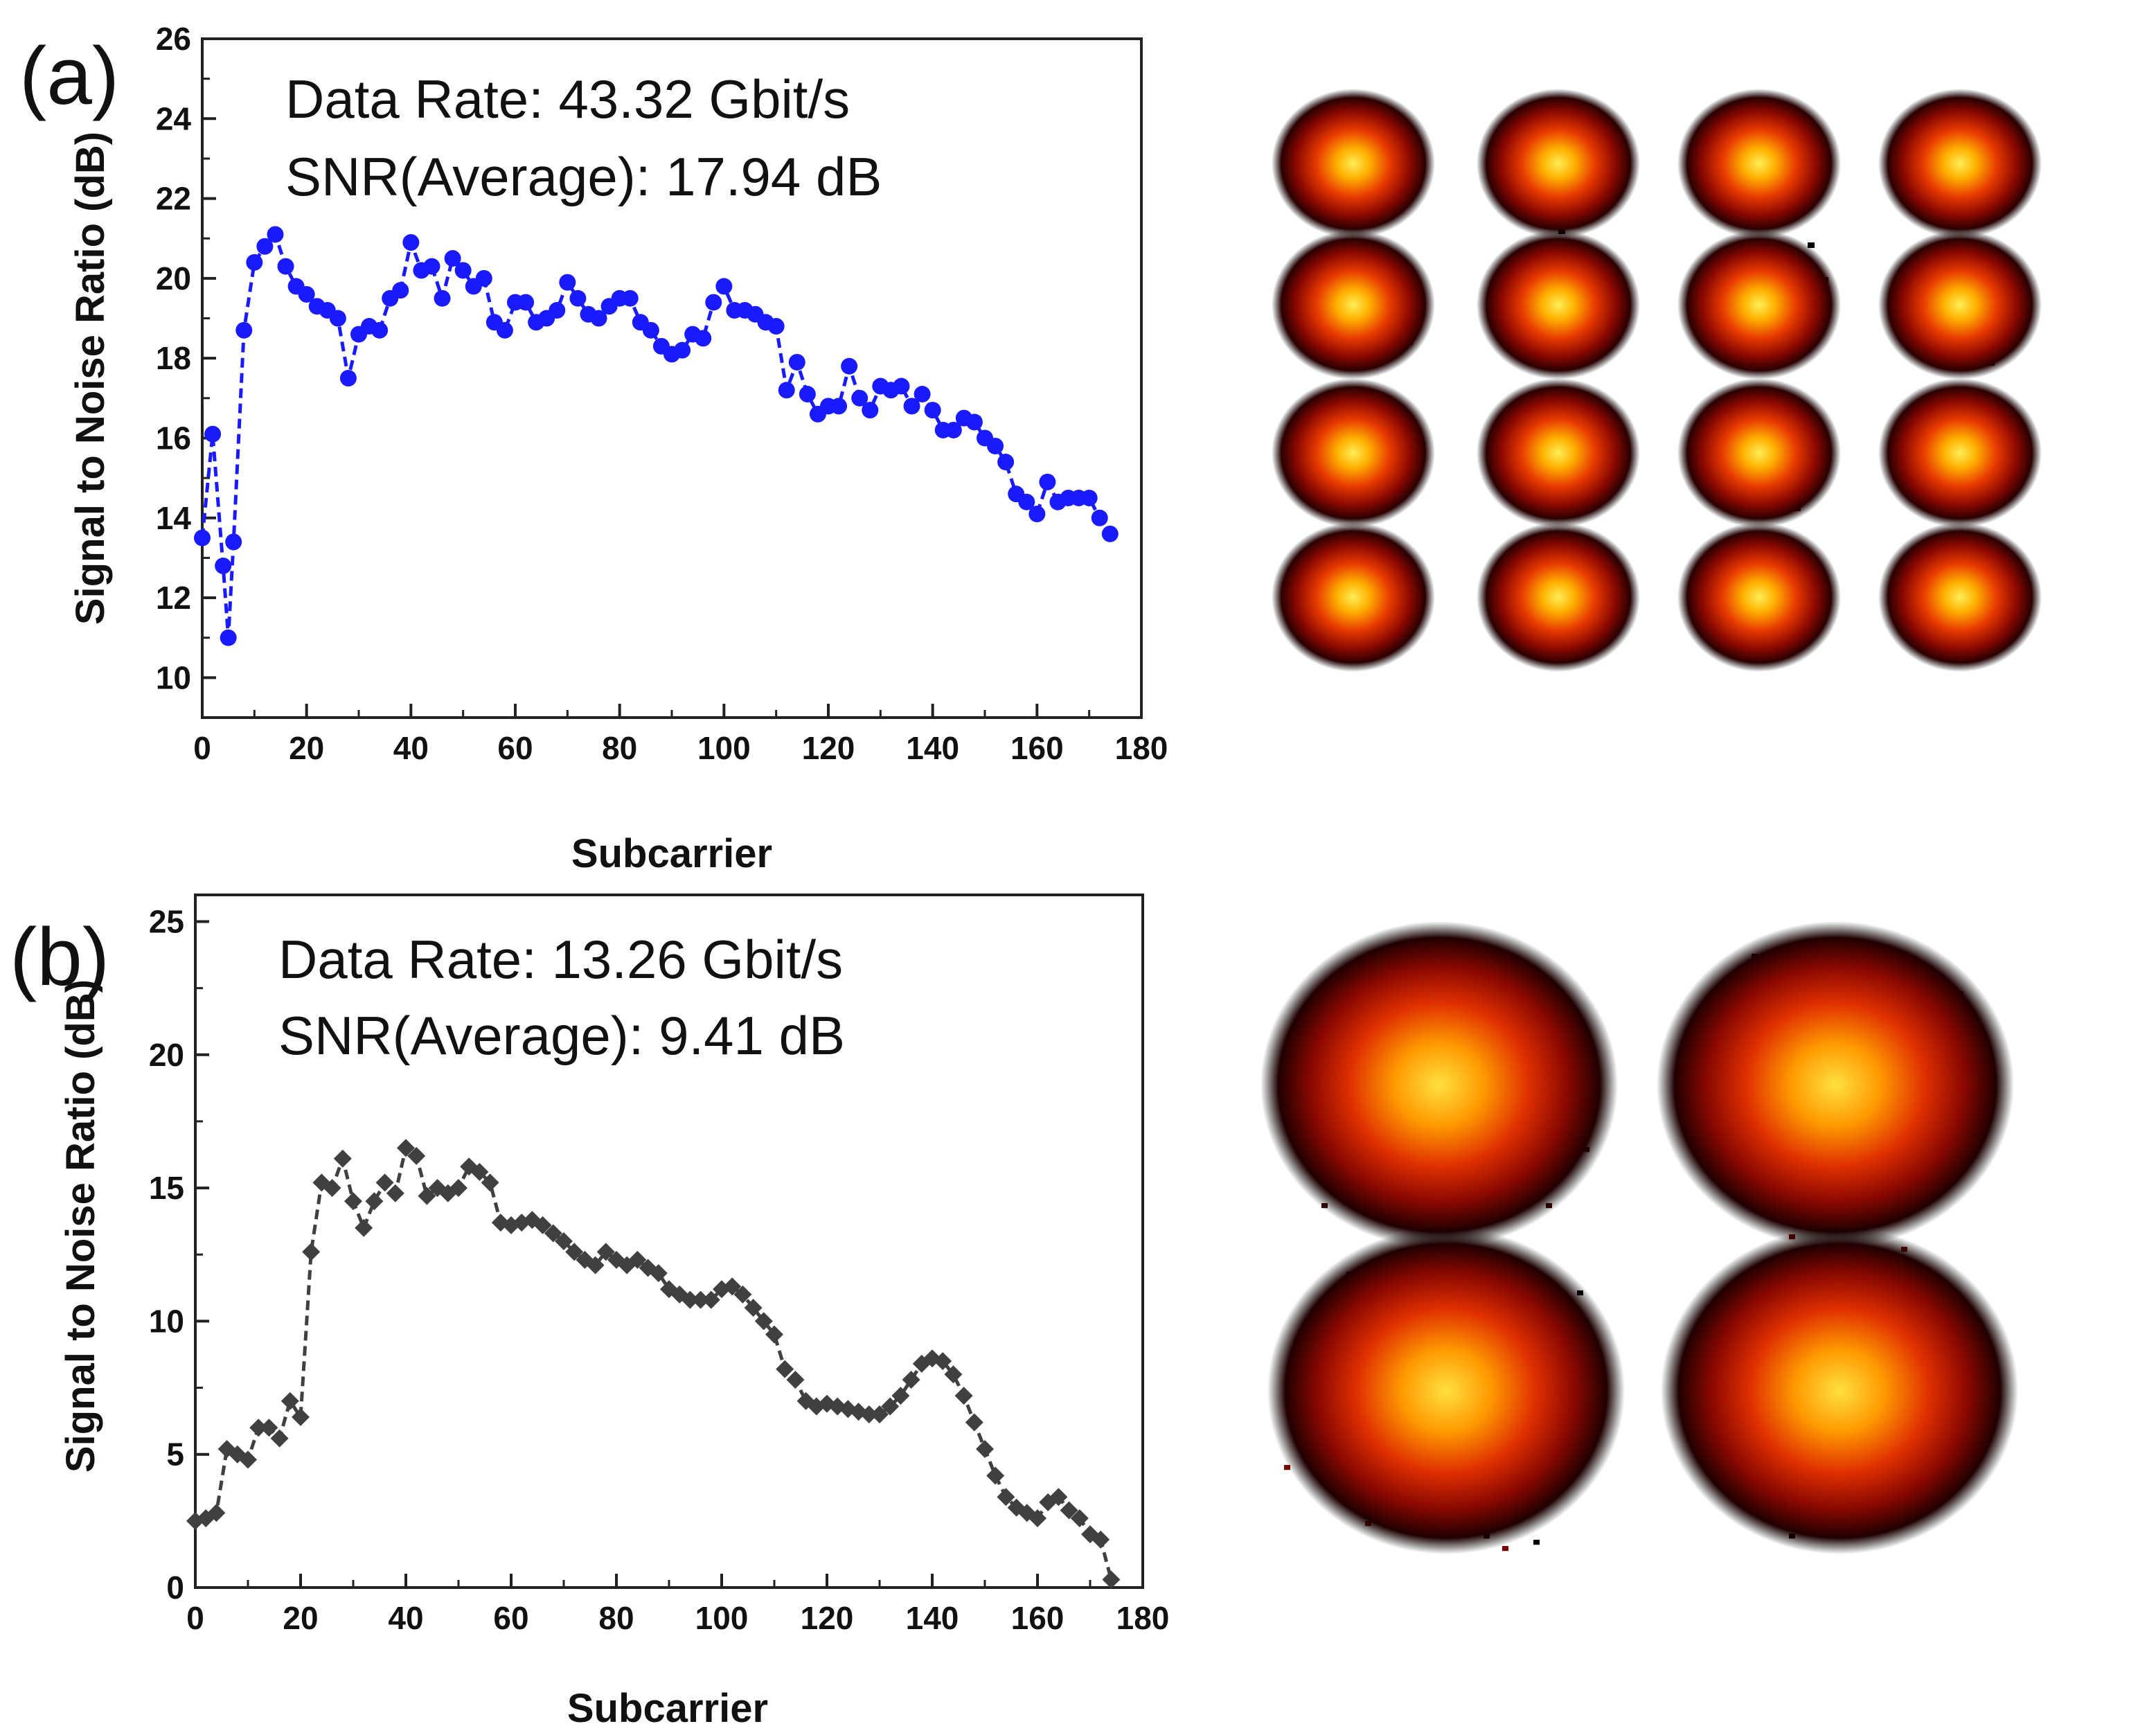 The image size is (2156, 1733). What do you see at coordinates (656, 434) in the screenshot?
I see `series-line` at bounding box center [656, 434].